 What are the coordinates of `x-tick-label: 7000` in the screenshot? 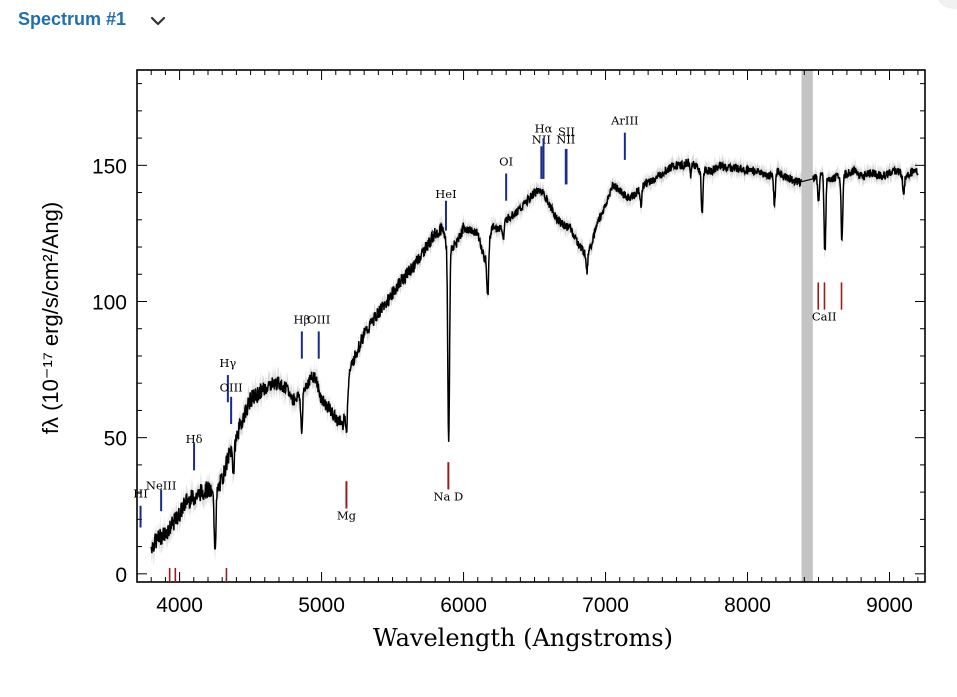 It's located at (605, 605).